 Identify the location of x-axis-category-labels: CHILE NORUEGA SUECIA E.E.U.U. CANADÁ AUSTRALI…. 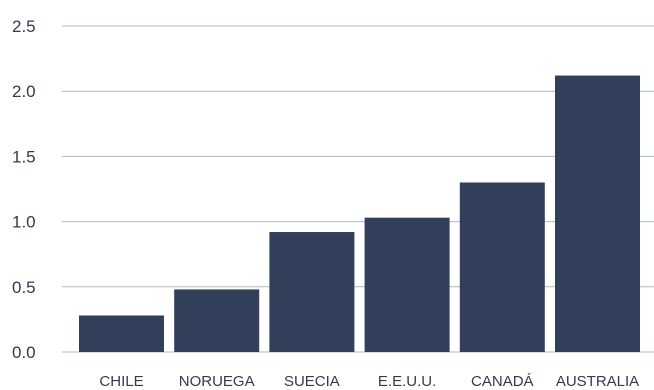
(369, 381).